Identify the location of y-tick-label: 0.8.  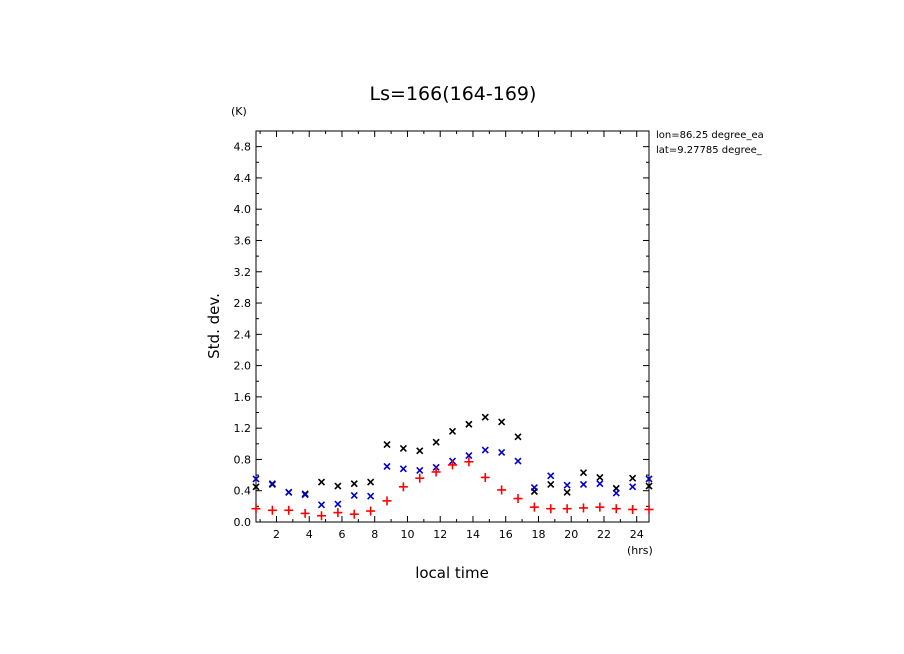
(243, 459).